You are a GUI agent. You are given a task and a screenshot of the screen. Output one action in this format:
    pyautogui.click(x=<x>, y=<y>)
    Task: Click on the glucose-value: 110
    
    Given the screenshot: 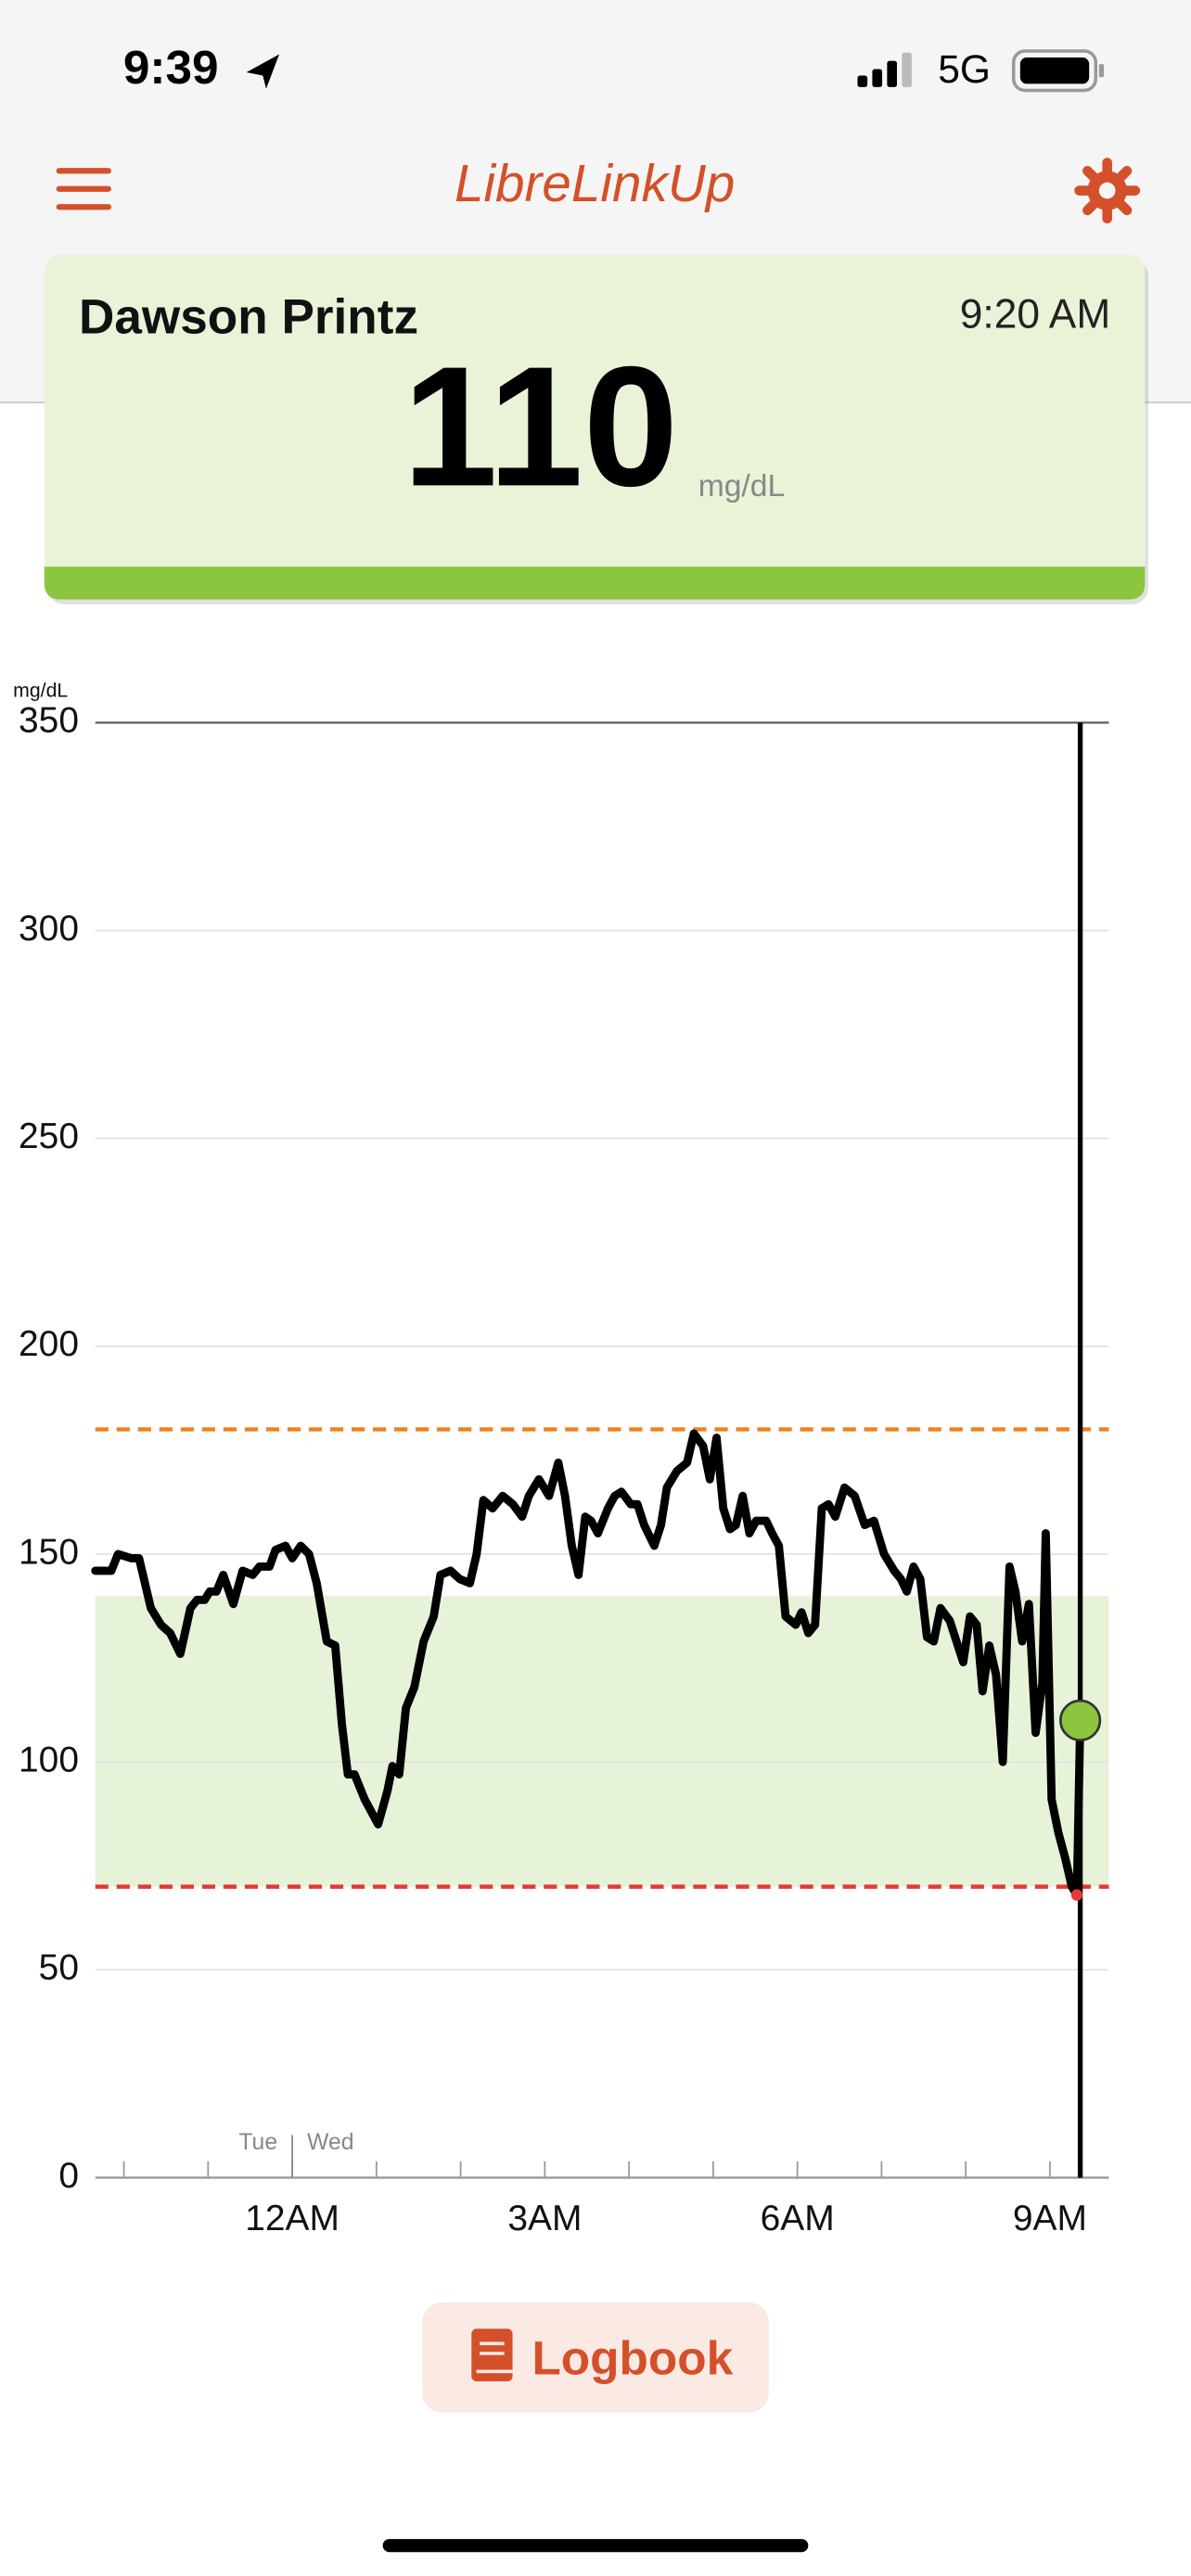 What is the action you would take?
    pyautogui.click(x=540, y=426)
    